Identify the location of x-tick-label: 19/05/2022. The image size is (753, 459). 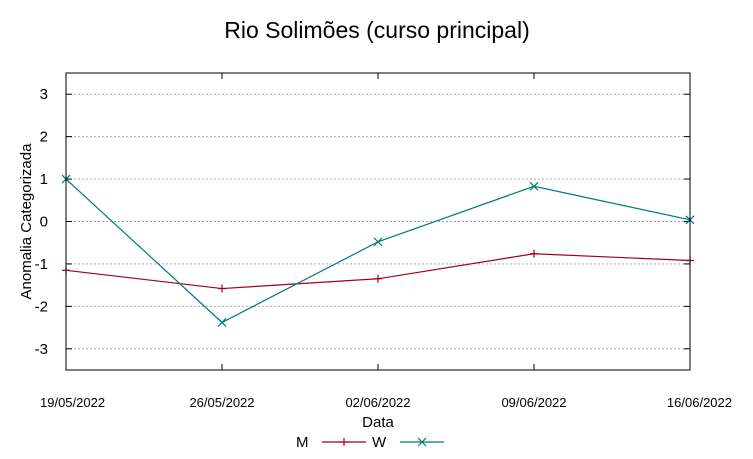
(72, 402).